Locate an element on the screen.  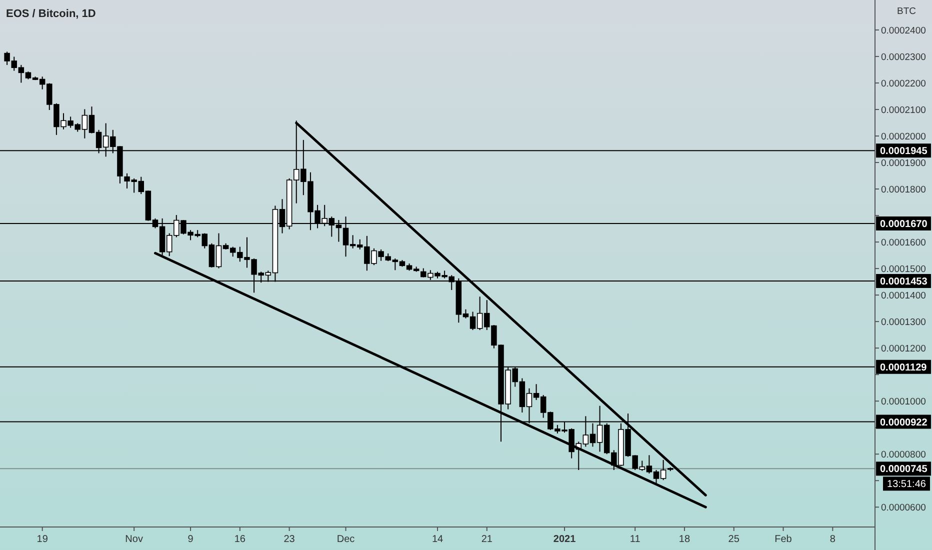
y-tick-label: 0.0001800 is located at coordinates (903, 190).